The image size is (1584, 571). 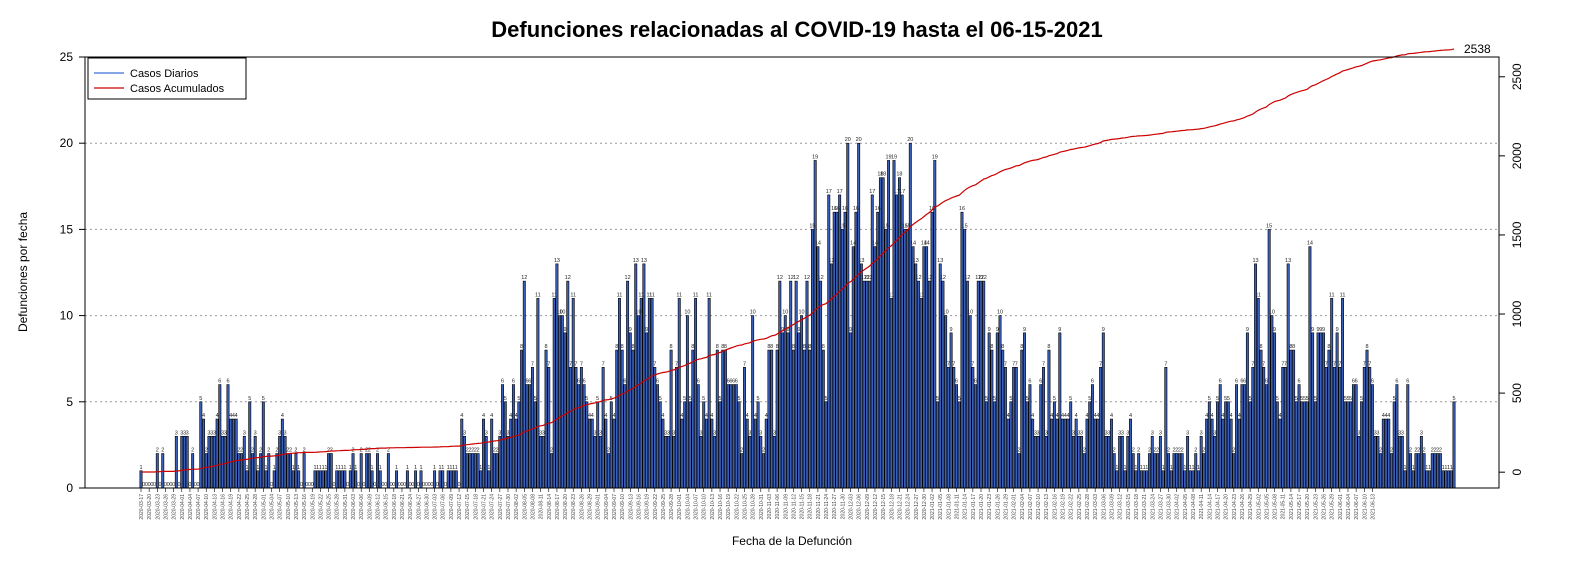 I want to click on bar-value-label: 17, so click(x=872, y=192).